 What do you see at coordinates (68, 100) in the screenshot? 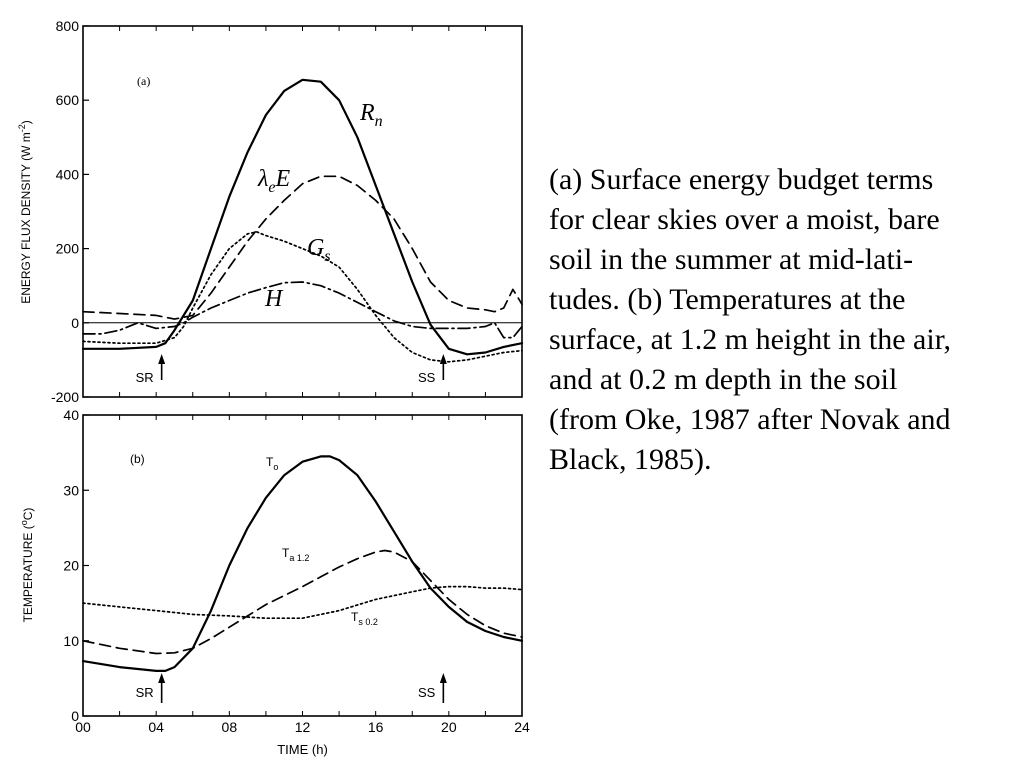
I see `y-tick-label: 600` at bounding box center [68, 100].